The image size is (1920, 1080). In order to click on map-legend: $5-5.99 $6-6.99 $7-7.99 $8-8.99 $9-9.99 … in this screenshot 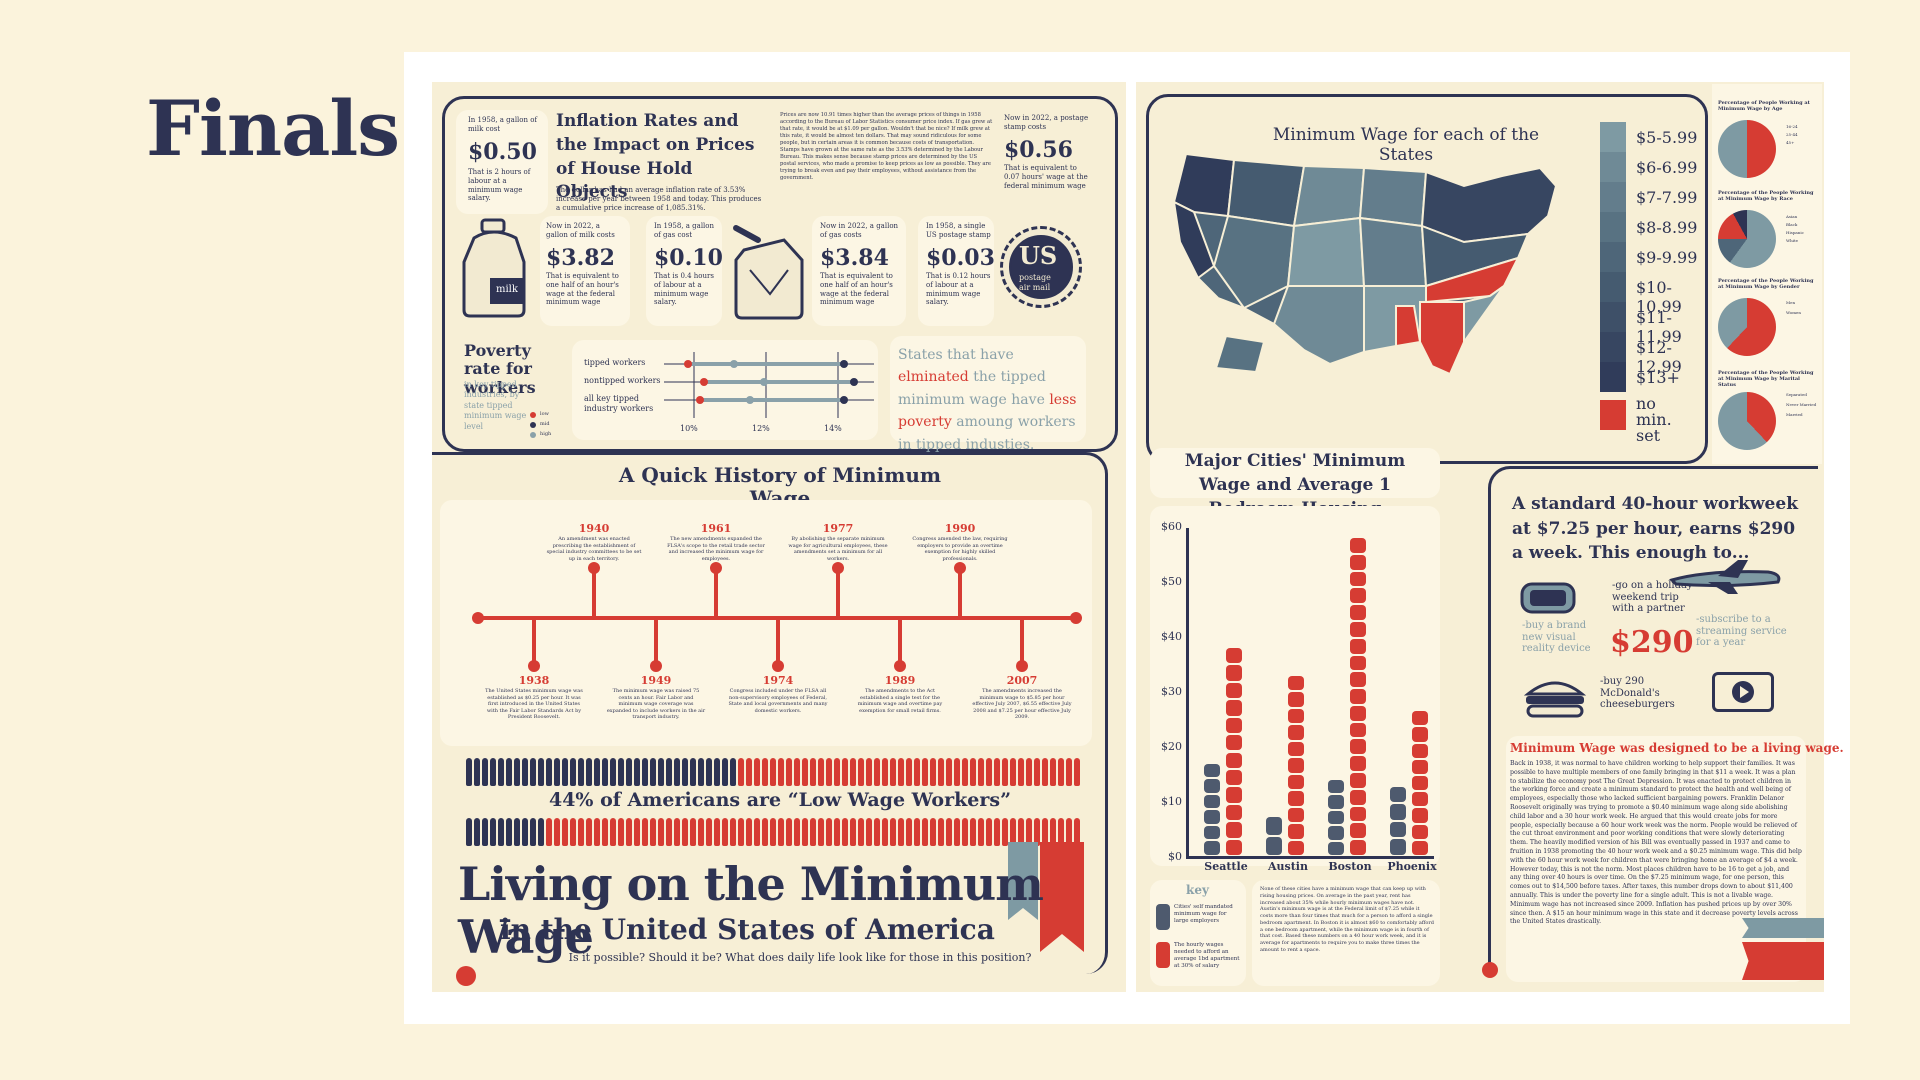, I will do `click(1650, 283)`.